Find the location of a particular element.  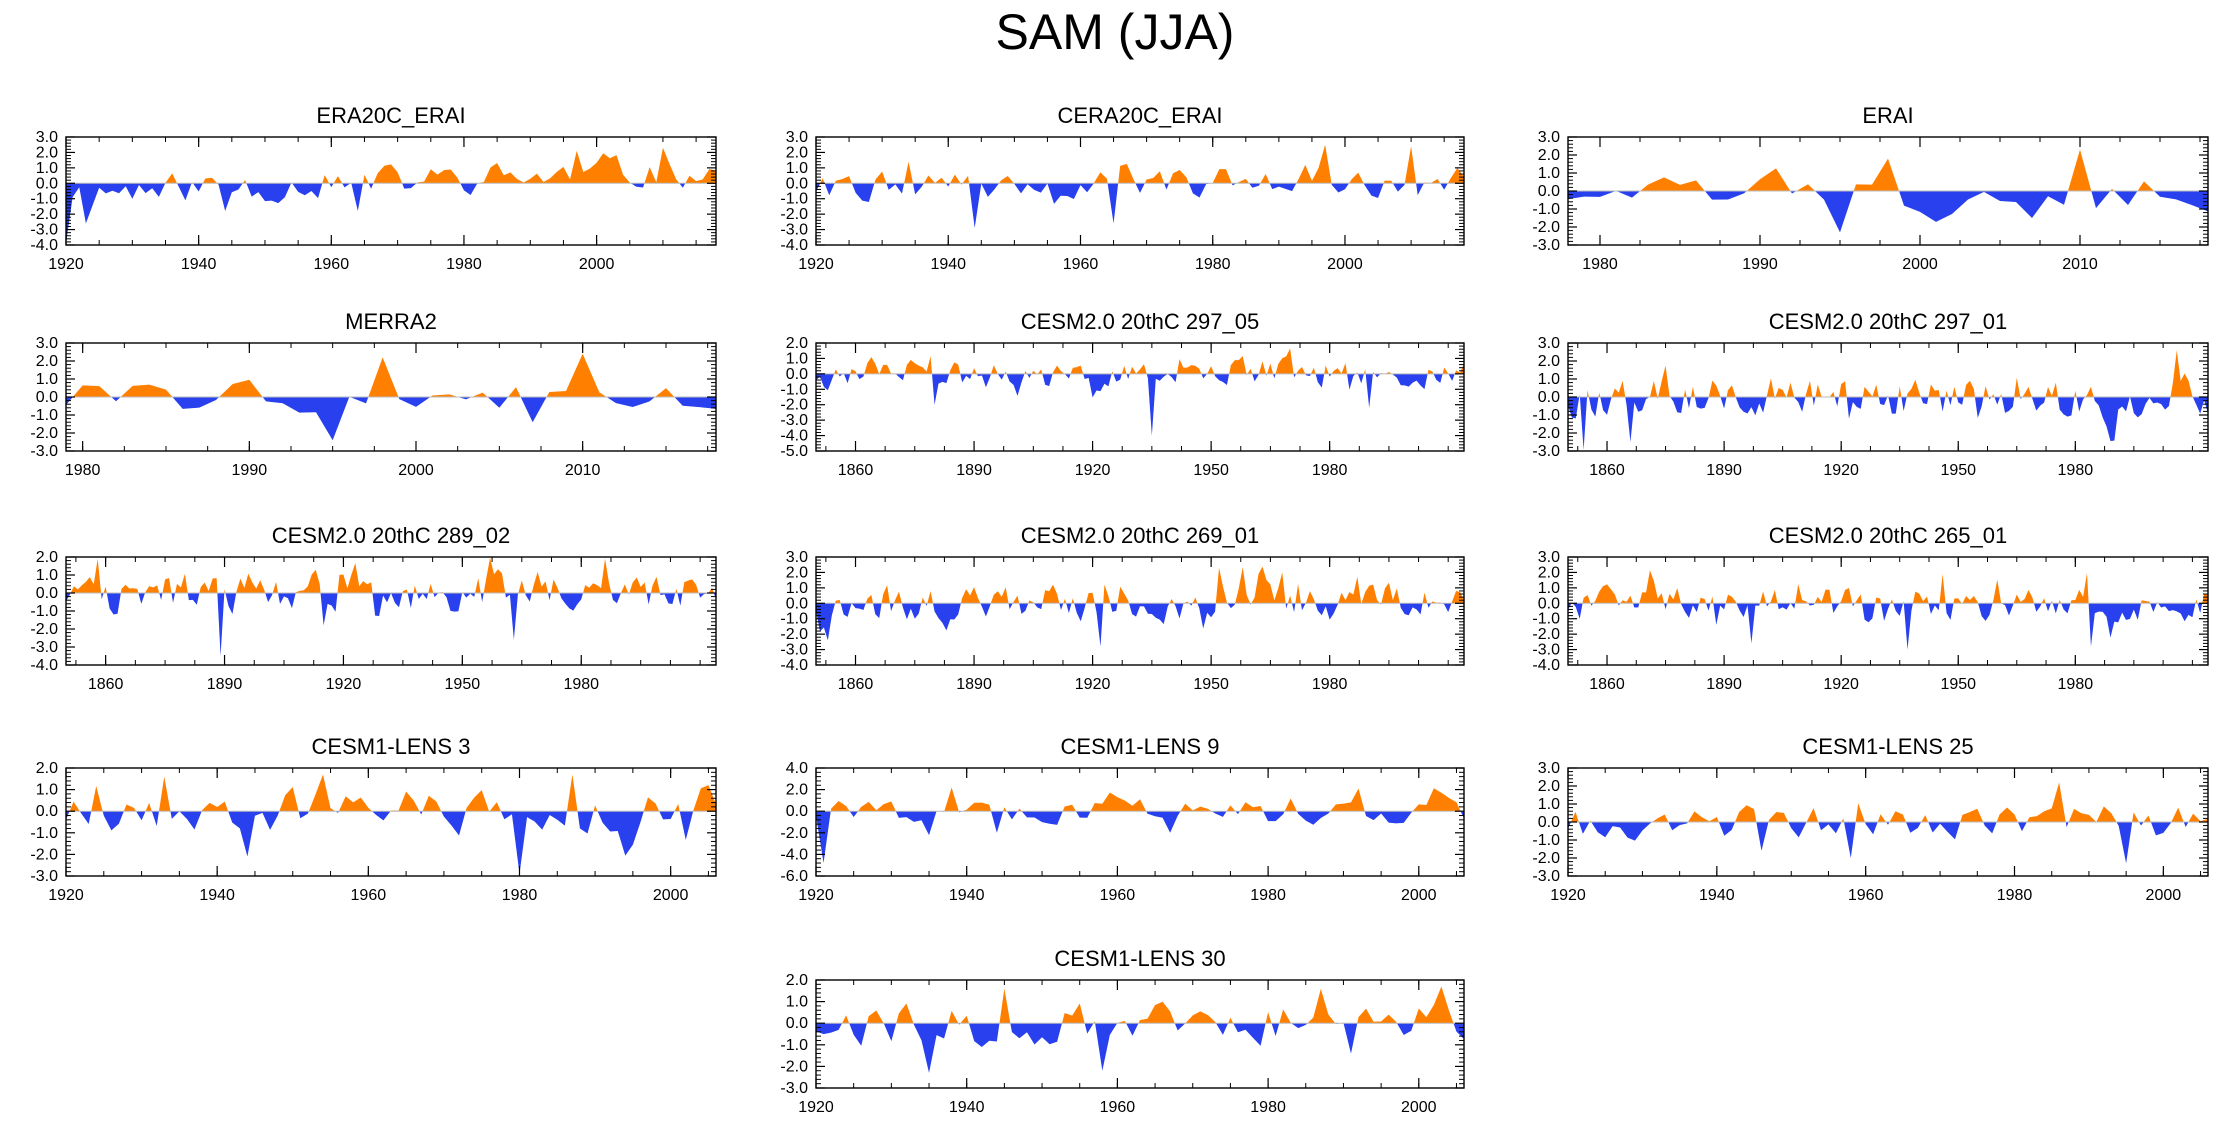

y-tick-label: -5.0 is located at coordinates (794, 451).